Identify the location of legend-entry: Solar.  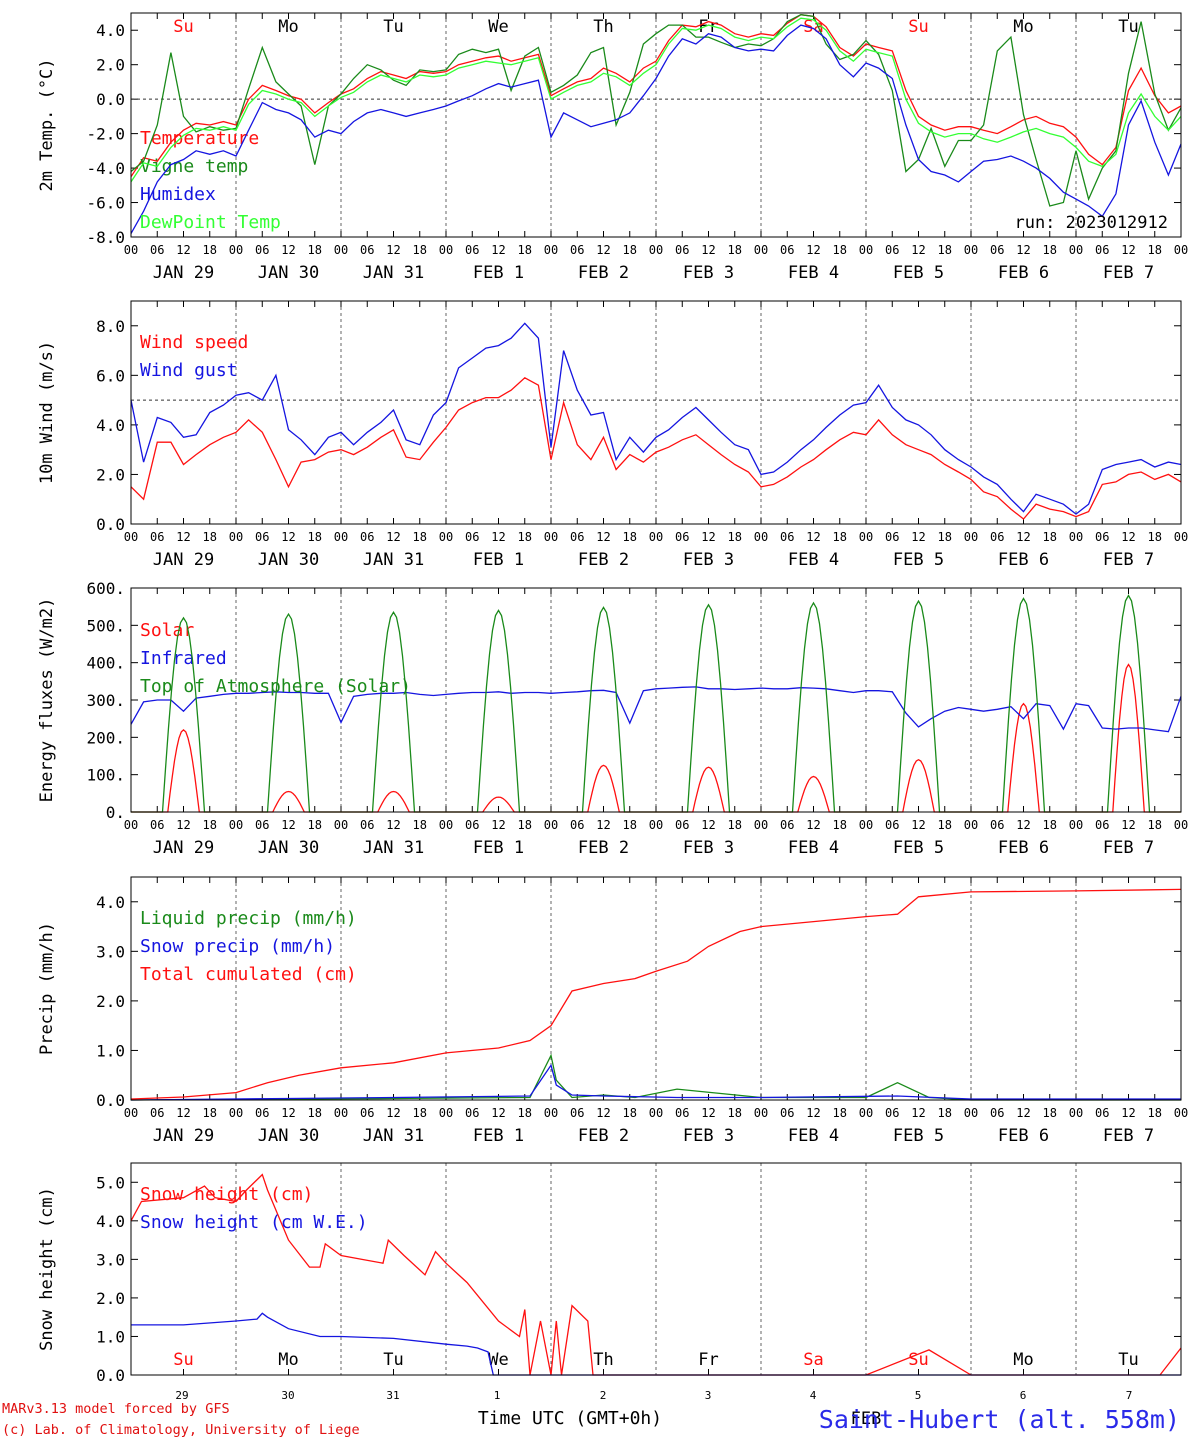
(167, 630).